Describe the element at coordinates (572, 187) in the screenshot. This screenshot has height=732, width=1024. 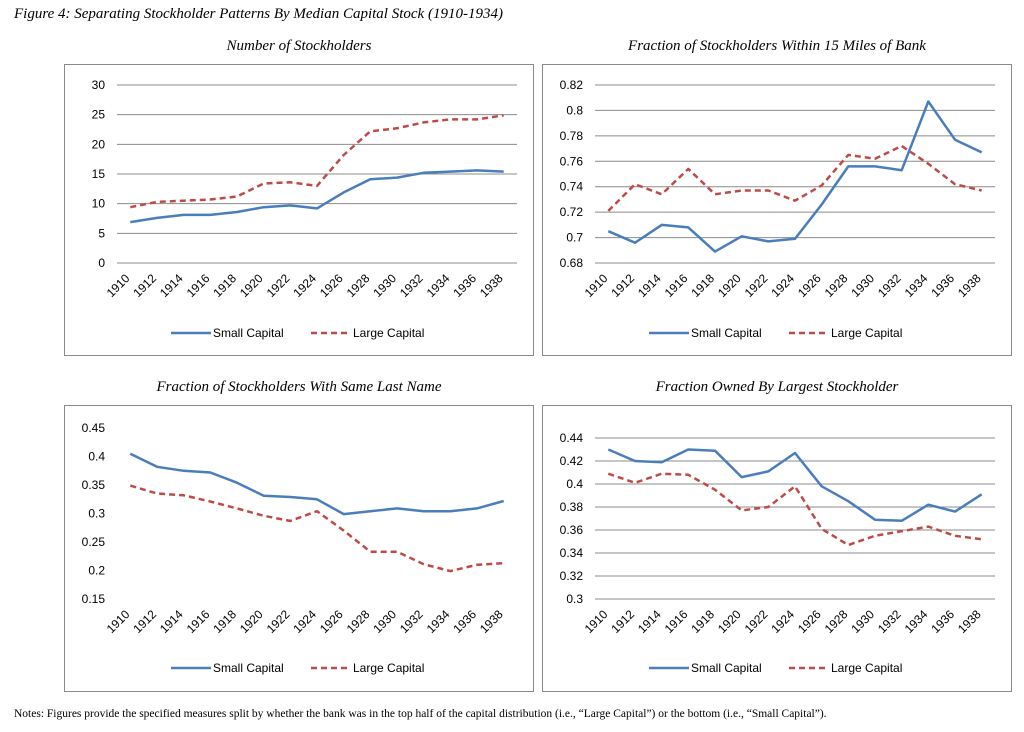
I see `y-tick-label: 0.74` at that location.